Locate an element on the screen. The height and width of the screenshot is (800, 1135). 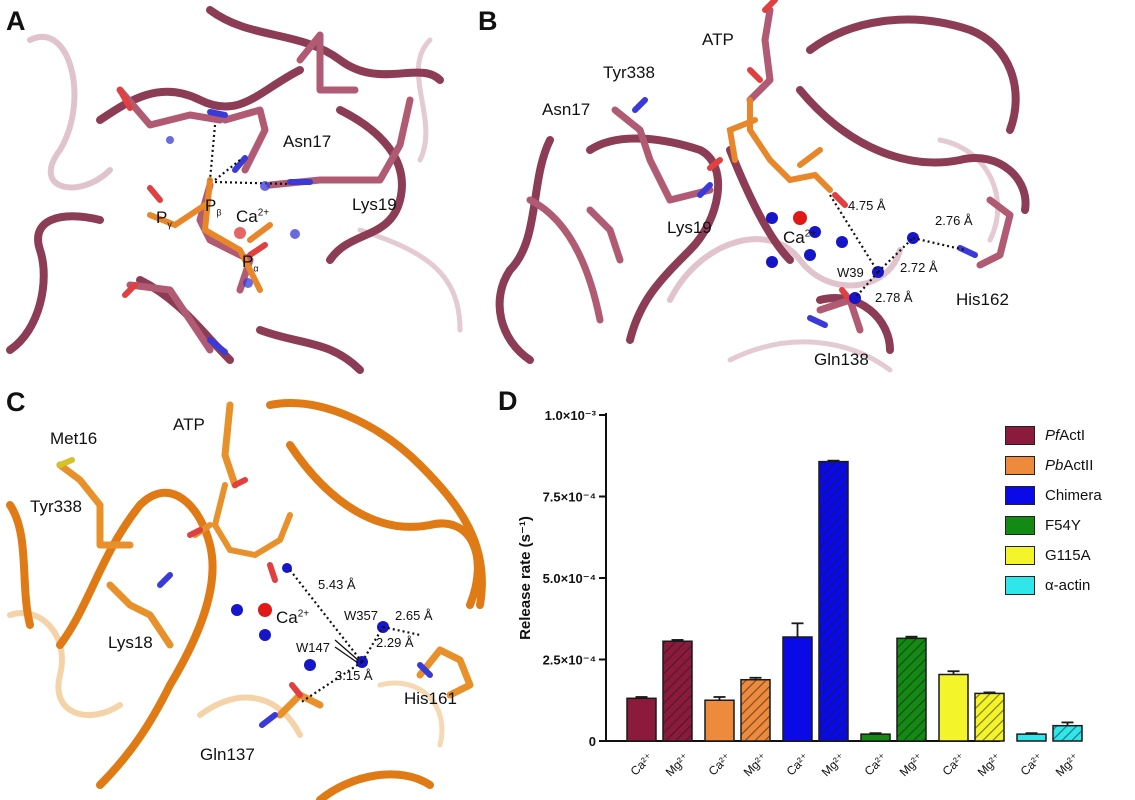
legend-item: F54Y is located at coordinates (1053, 525).